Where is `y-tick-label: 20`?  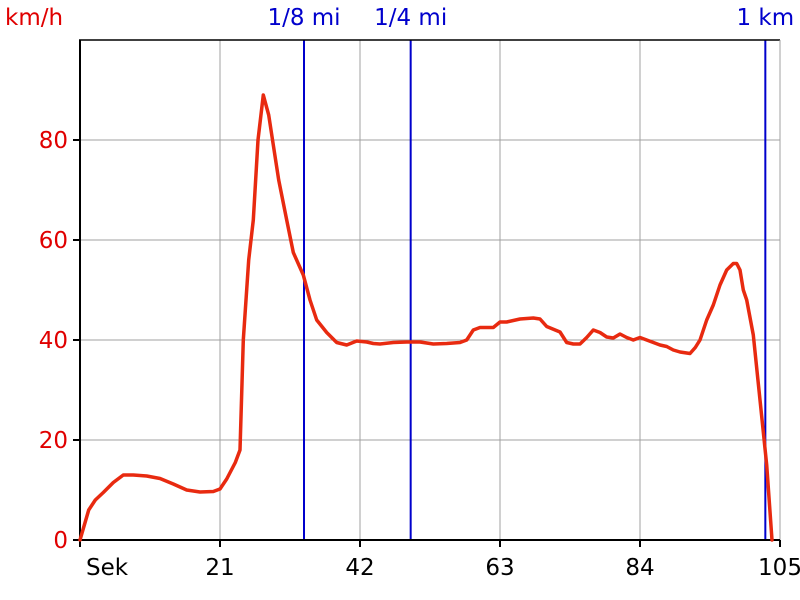
y-tick-label: 20 is located at coordinates (53, 441).